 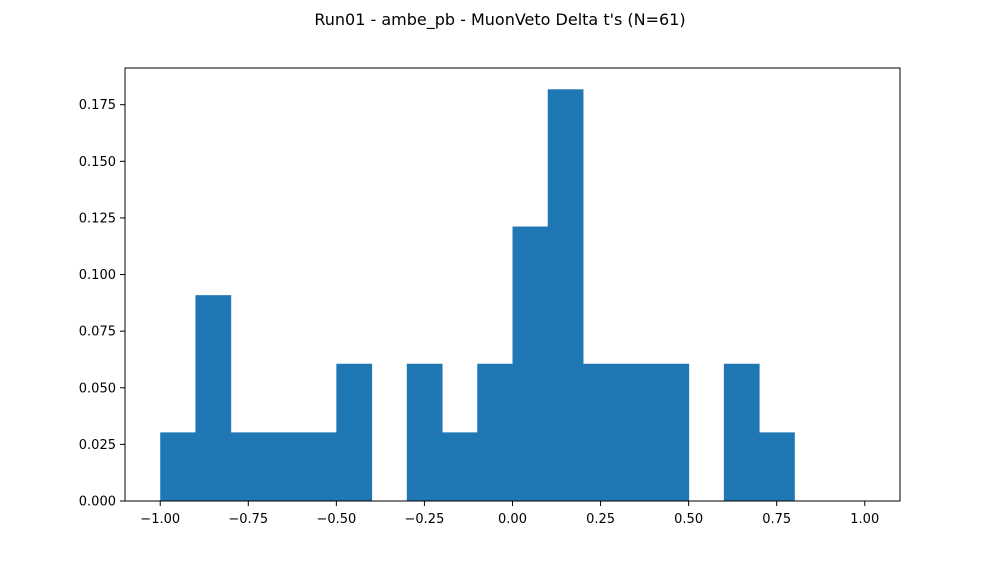 What do you see at coordinates (248, 519) in the screenshot?
I see `x-tick-label: −0.75` at bounding box center [248, 519].